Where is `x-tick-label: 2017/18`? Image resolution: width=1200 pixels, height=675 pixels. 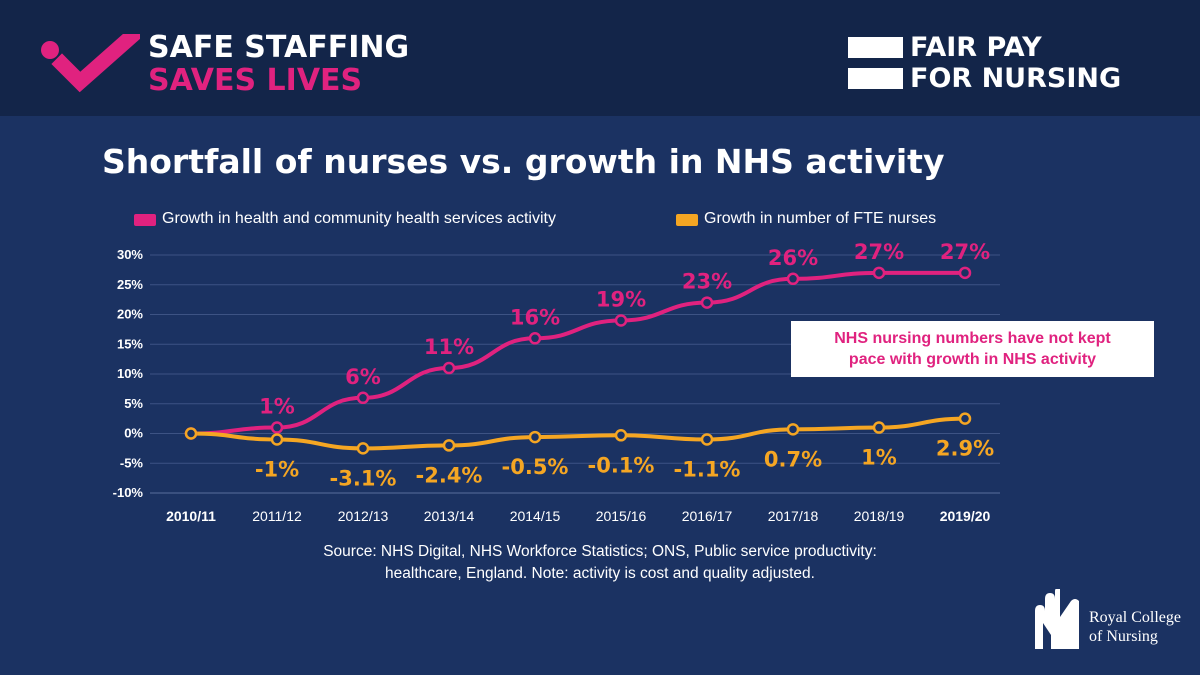 x-tick-label: 2017/18 is located at coordinates (793, 516).